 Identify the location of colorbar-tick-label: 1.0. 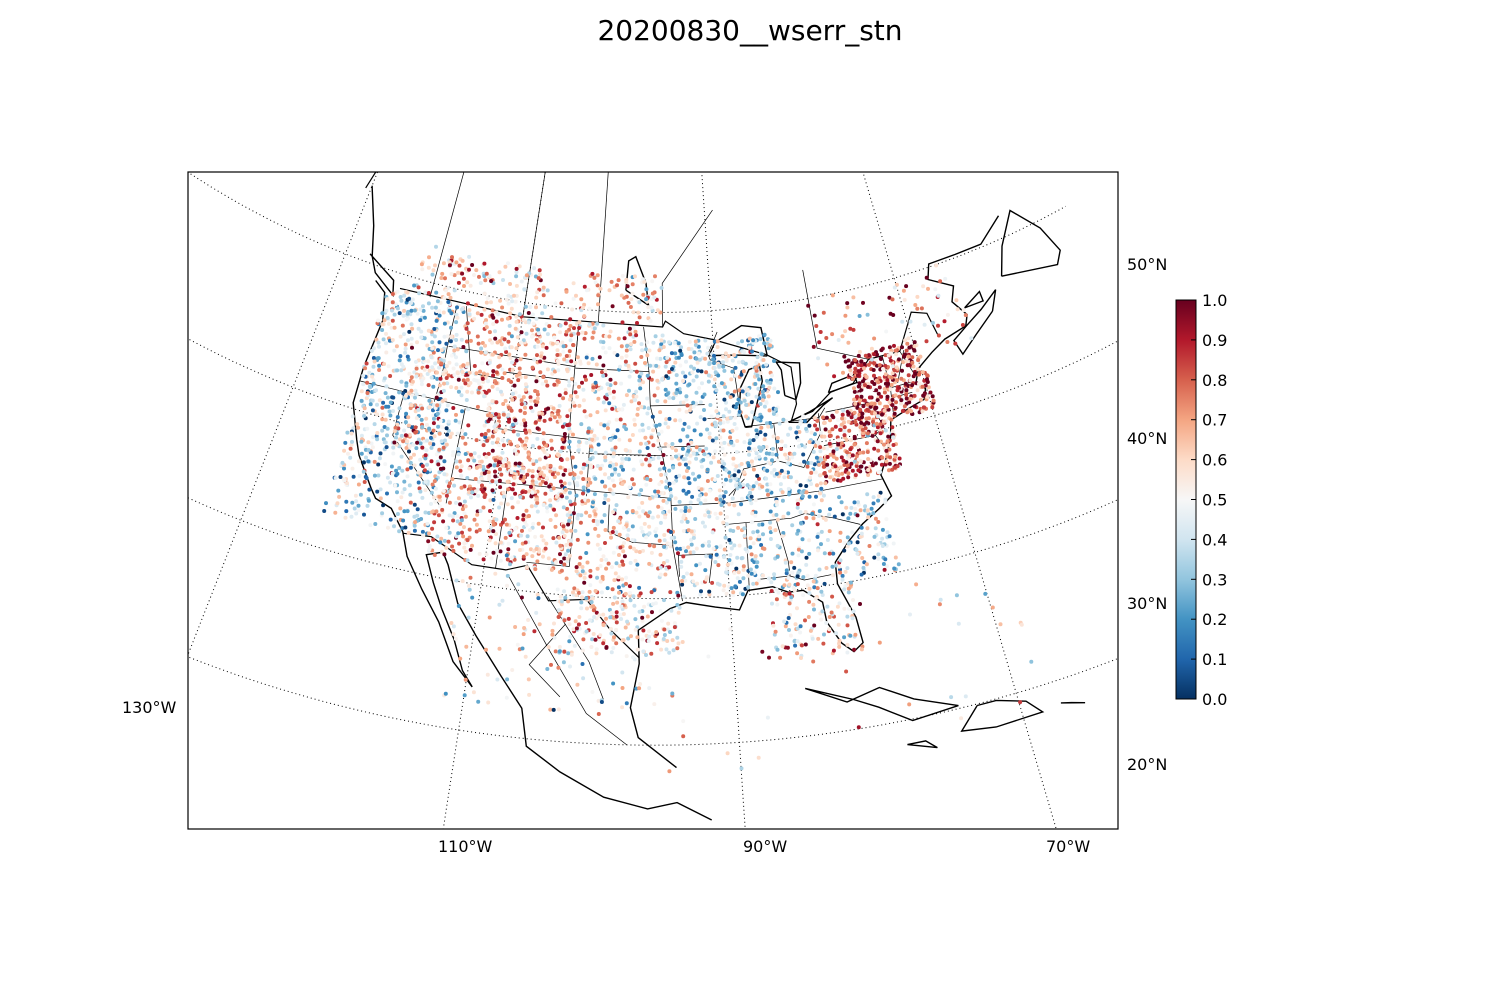
(1214, 300).